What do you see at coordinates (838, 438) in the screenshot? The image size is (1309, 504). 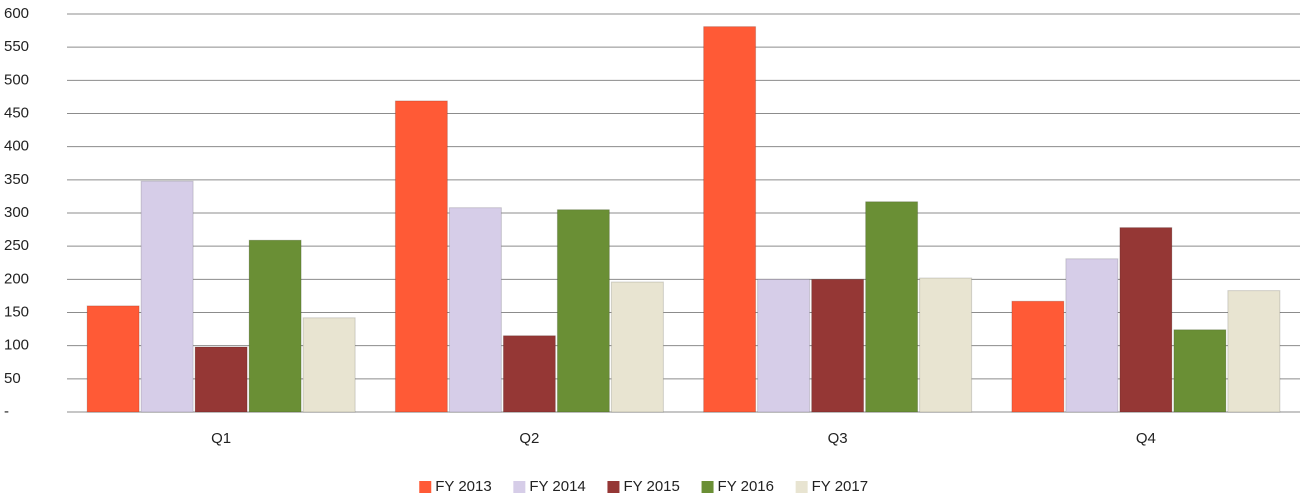 I see `x-tick-label: Q3` at bounding box center [838, 438].